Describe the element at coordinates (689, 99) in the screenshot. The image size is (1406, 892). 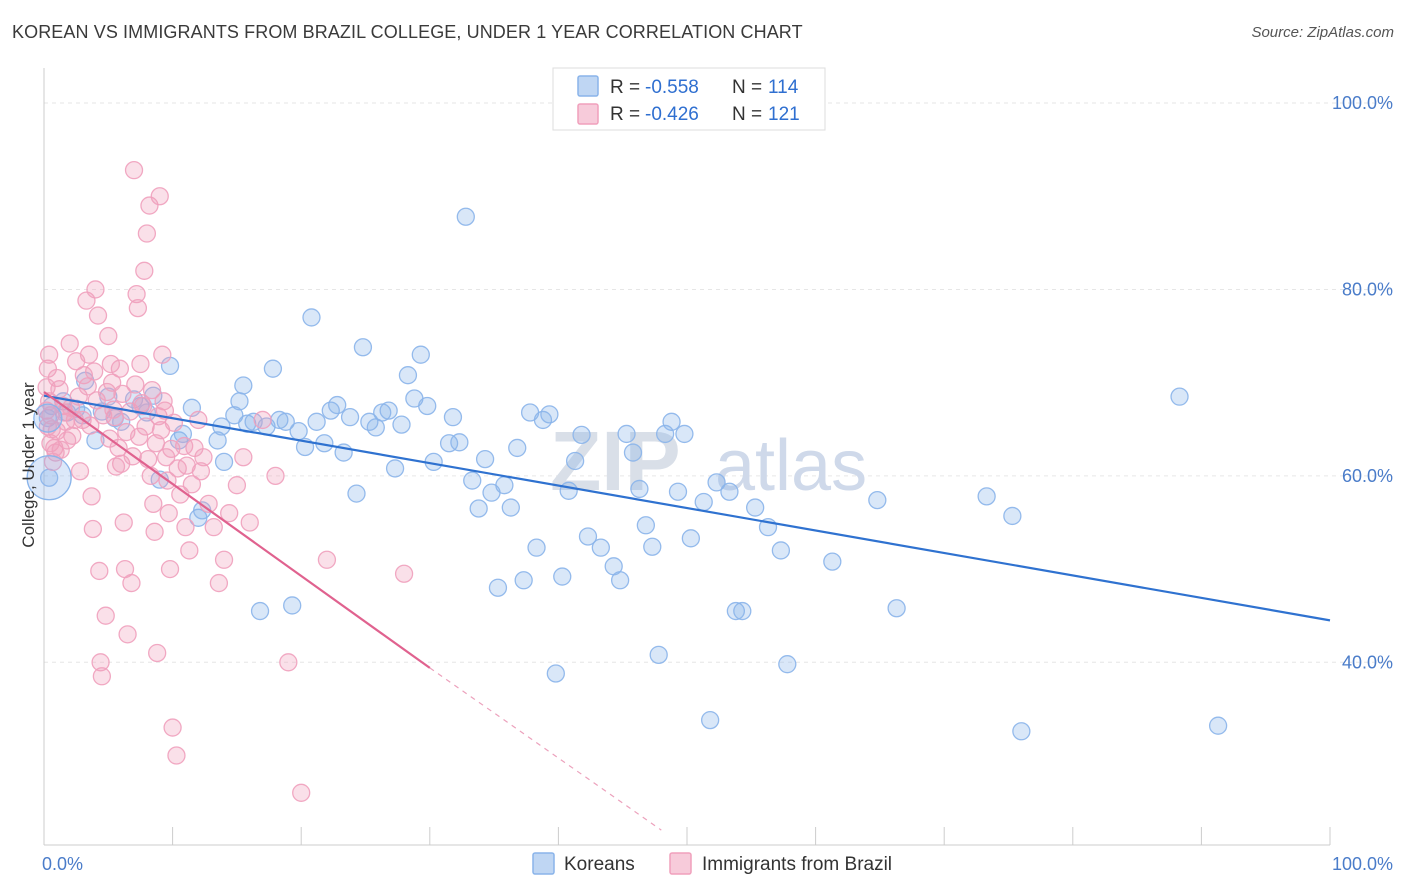
I see `top-legend: R = -0.558 N = 114 R = -0.426 N = 121` at that location.